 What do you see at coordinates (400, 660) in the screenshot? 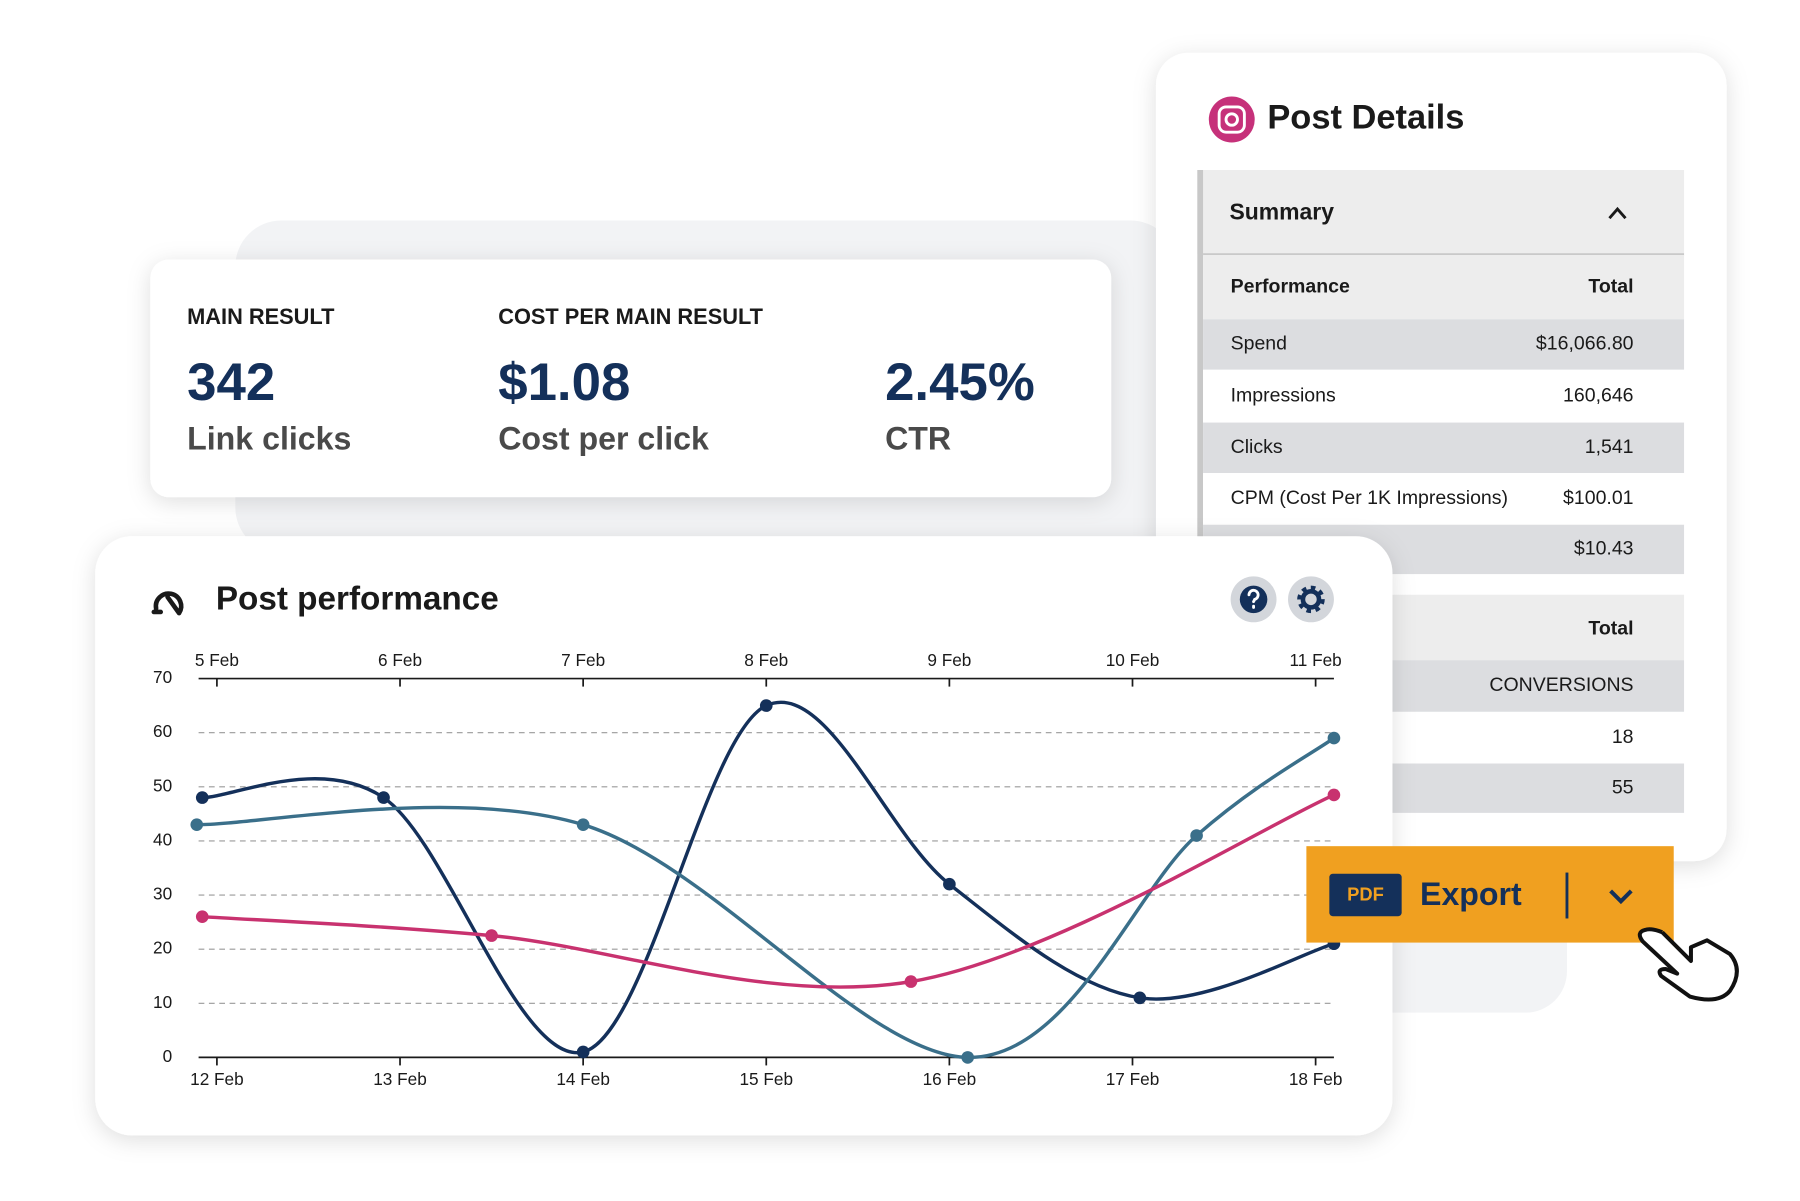
I see `x2-tick-label: 6 Feb` at bounding box center [400, 660].